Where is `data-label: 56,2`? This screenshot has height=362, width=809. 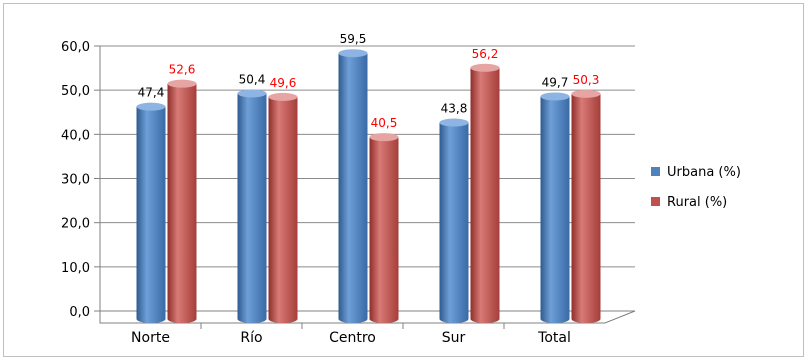 data-label: 56,2 is located at coordinates (485, 54).